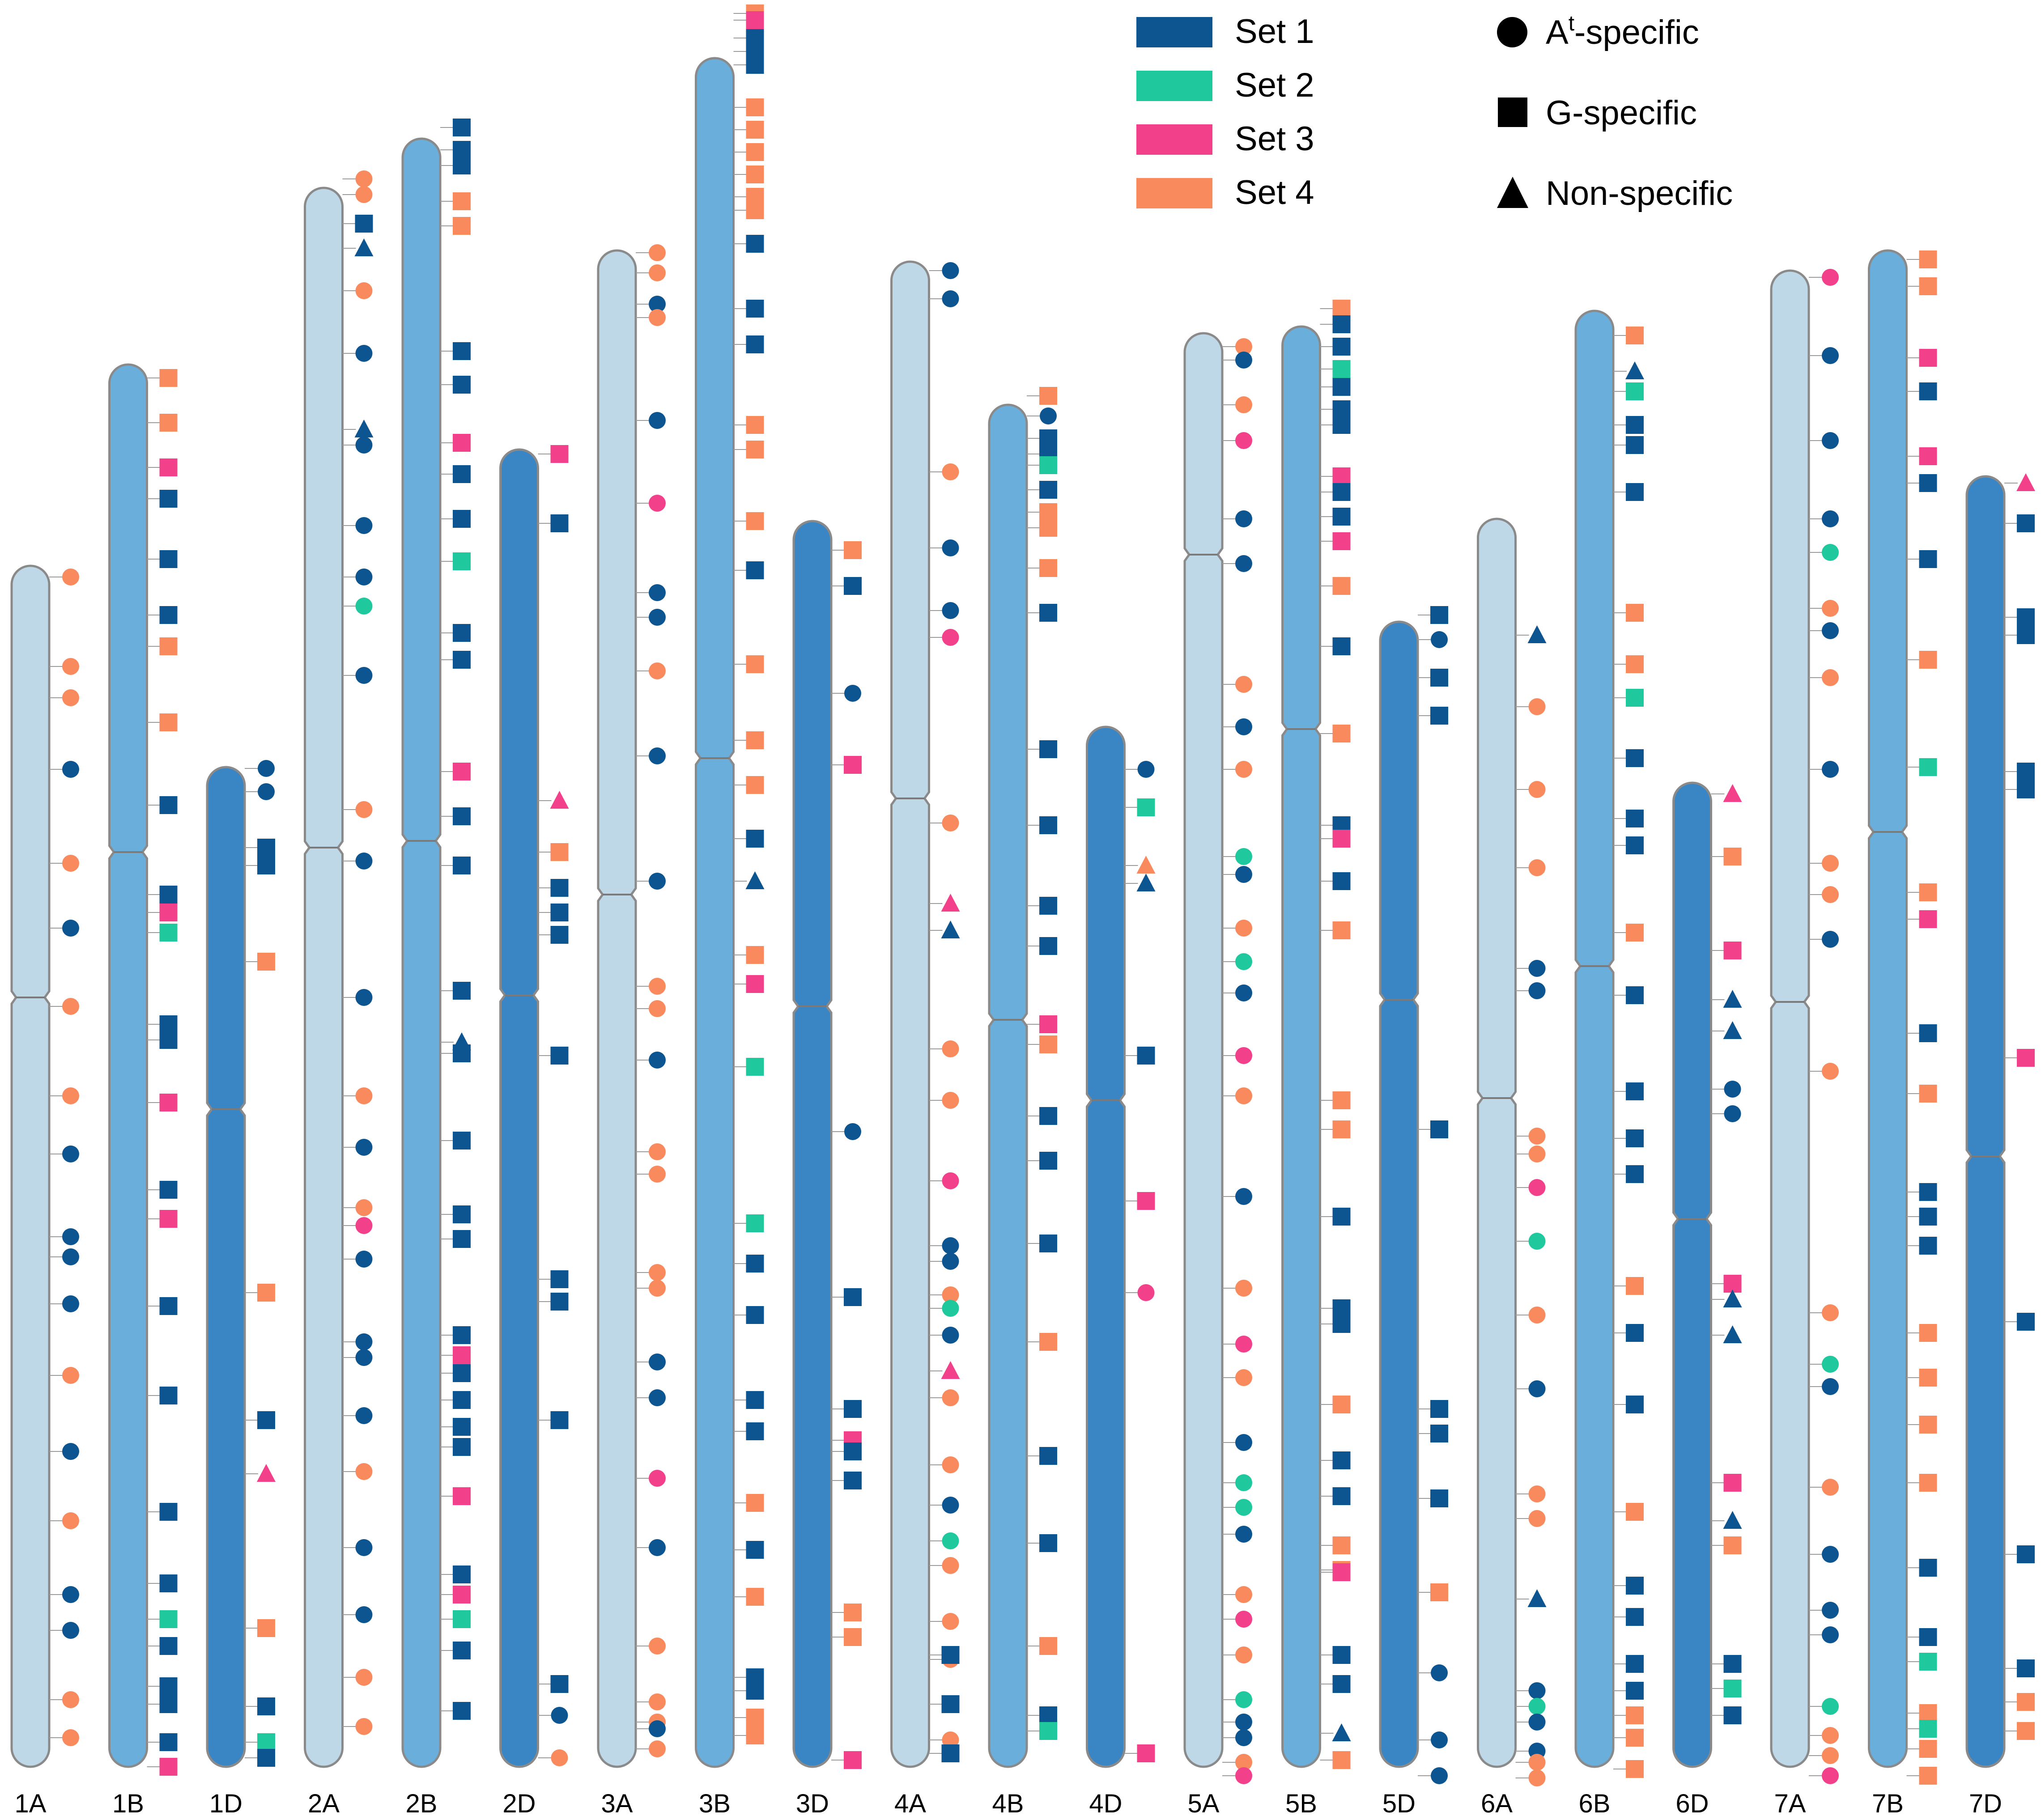 This screenshot has width=2041, height=1820. I want to click on chromosome-label-2A: 2A, so click(324, 1803).